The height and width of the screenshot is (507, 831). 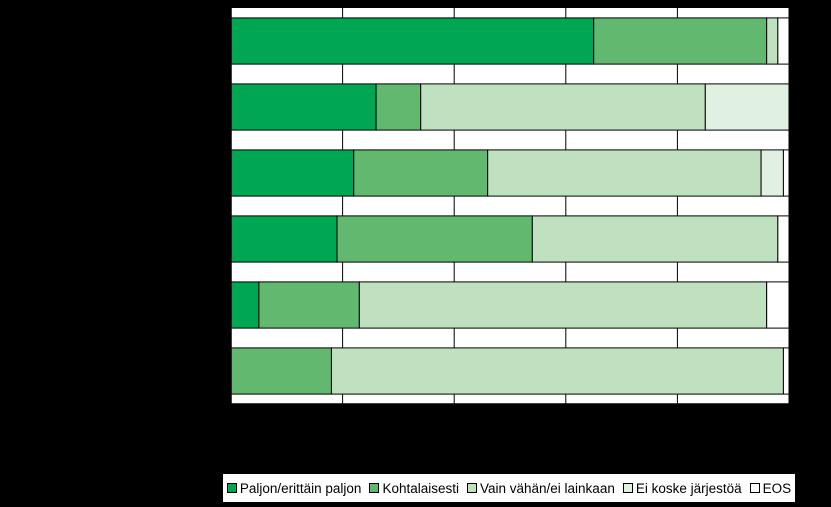 I want to click on legend-item-3: Ei koske järjestöä, so click(x=682, y=488).